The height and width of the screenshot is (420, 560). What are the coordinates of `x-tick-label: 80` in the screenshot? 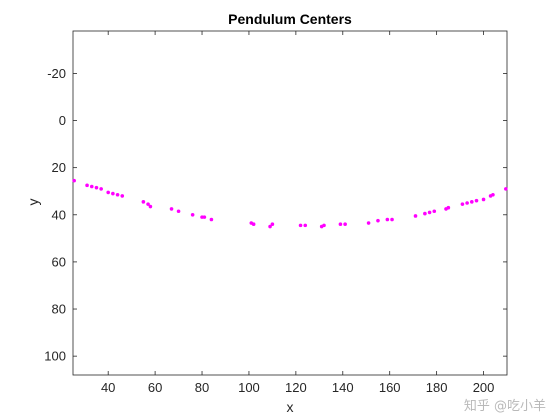 It's located at (202, 387).